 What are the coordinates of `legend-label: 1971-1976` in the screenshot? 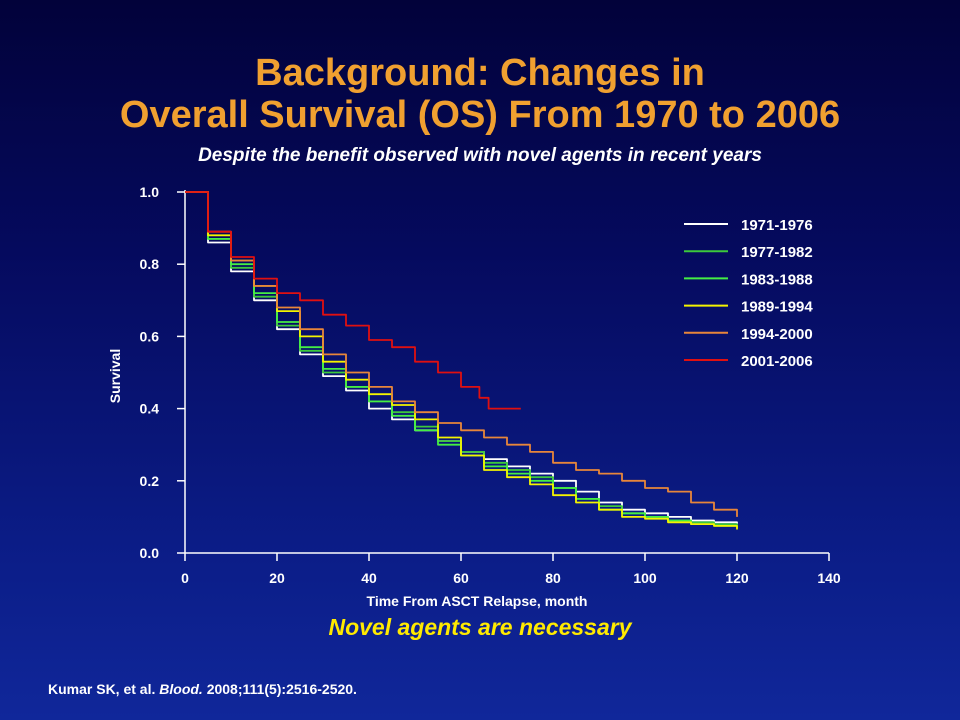 It's located at (777, 225).